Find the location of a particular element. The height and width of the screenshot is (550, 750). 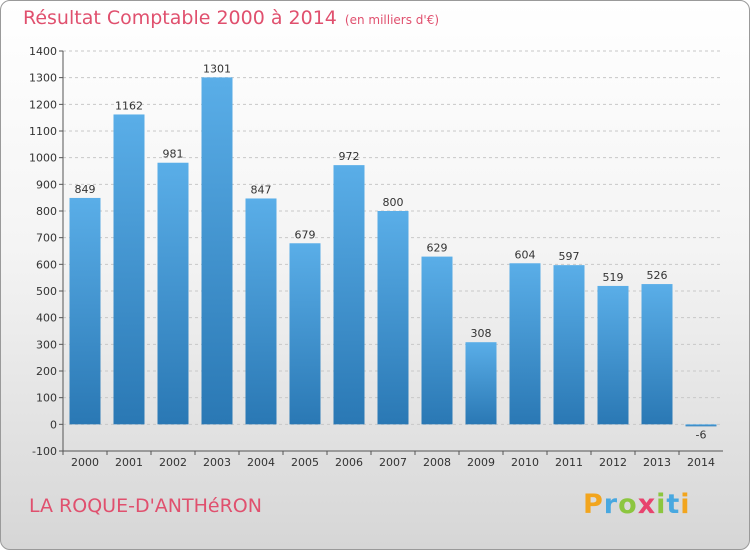

logo-letter: t is located at coordinates (673, 504).